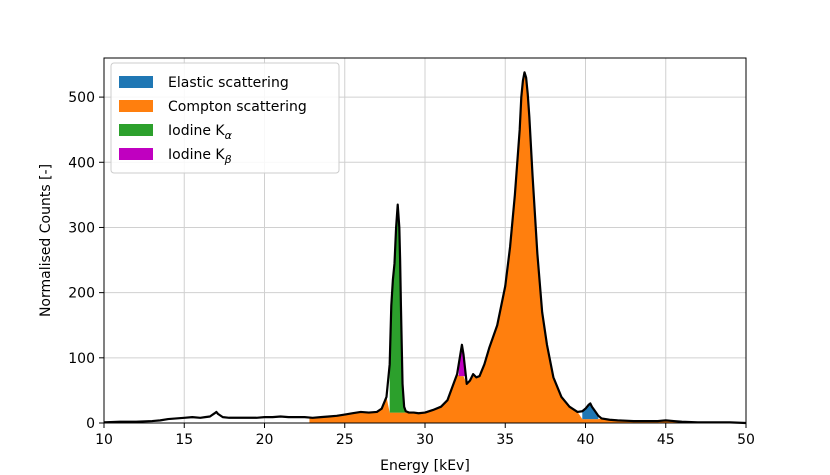 This screenshot has width=830, height=475. I want to click on legend-label-kbeta: Iodine Kβ, so click(200, 156).